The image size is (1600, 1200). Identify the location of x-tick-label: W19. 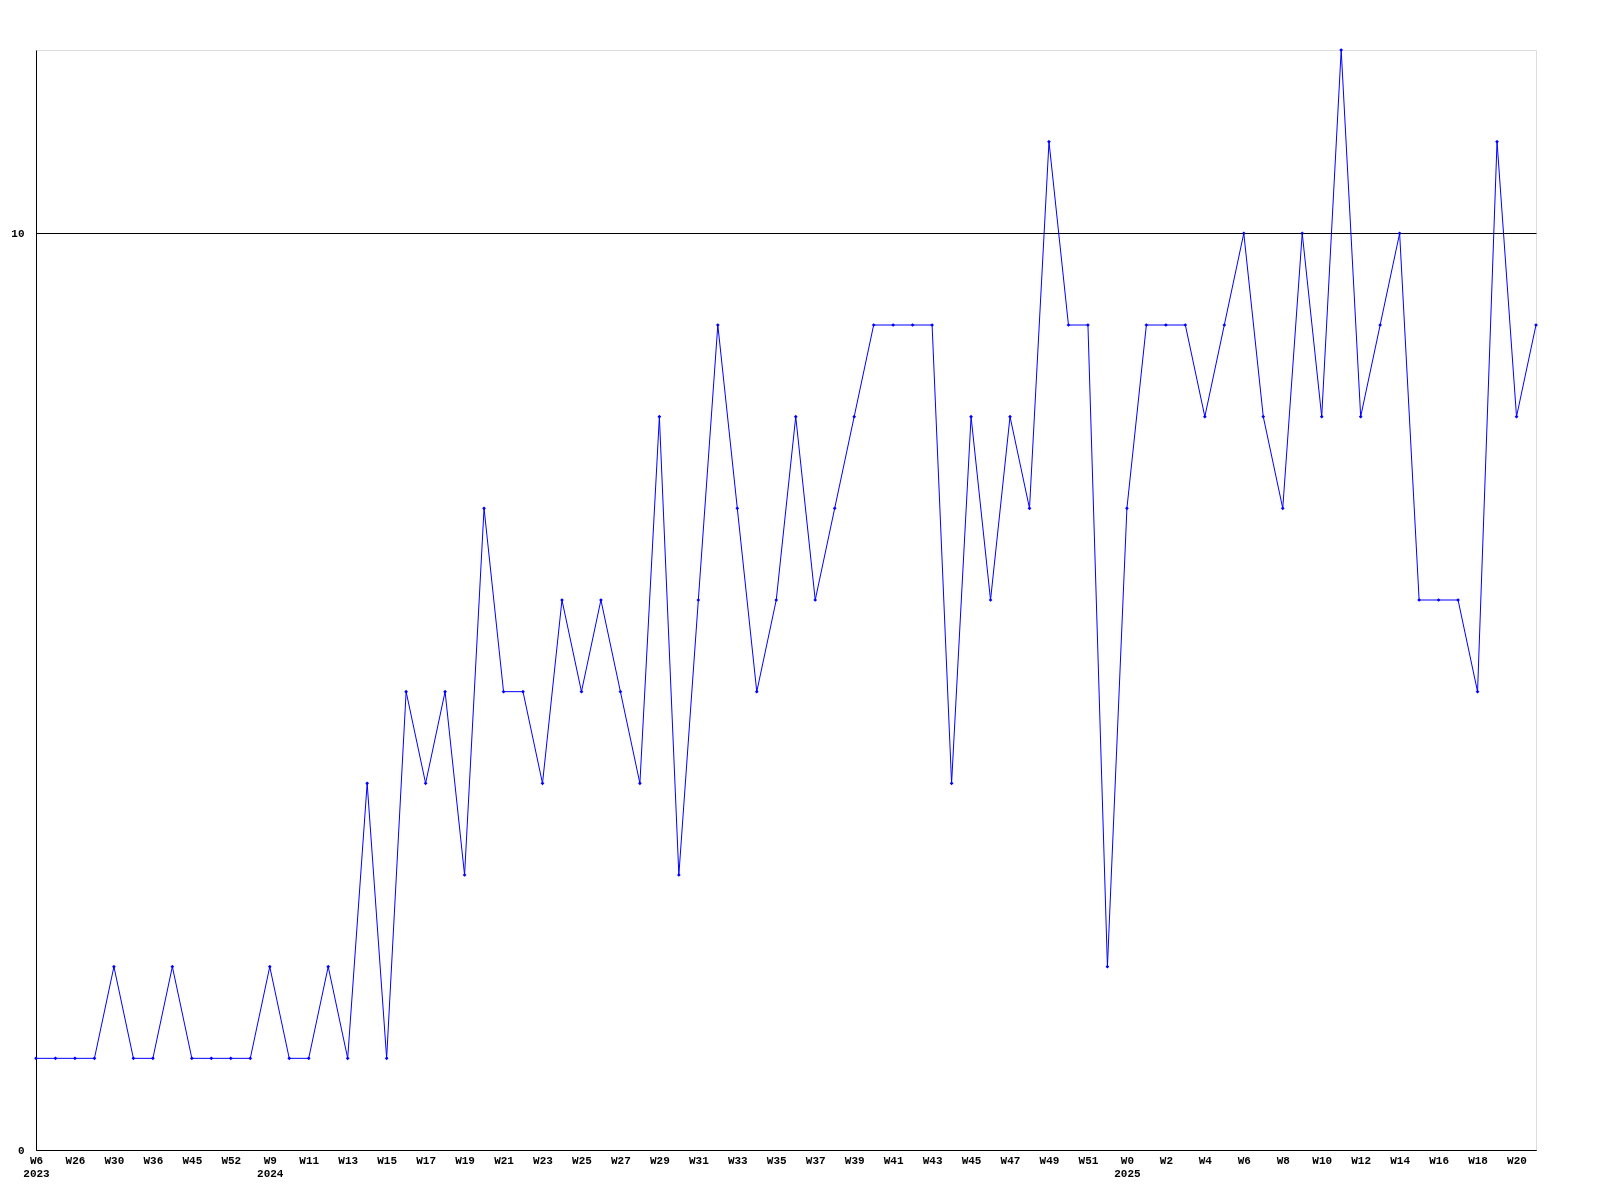
(465, 1160).